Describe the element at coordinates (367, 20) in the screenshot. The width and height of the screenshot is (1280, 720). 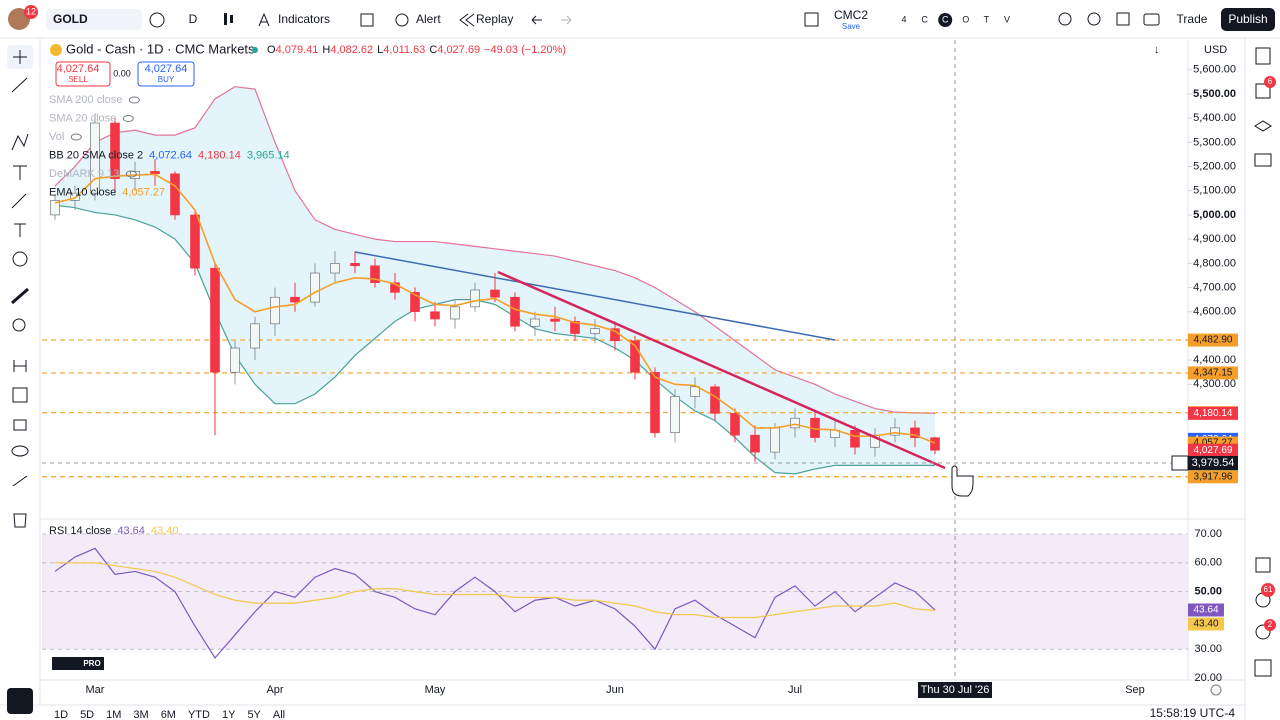
I see `templates-icon` at that location.